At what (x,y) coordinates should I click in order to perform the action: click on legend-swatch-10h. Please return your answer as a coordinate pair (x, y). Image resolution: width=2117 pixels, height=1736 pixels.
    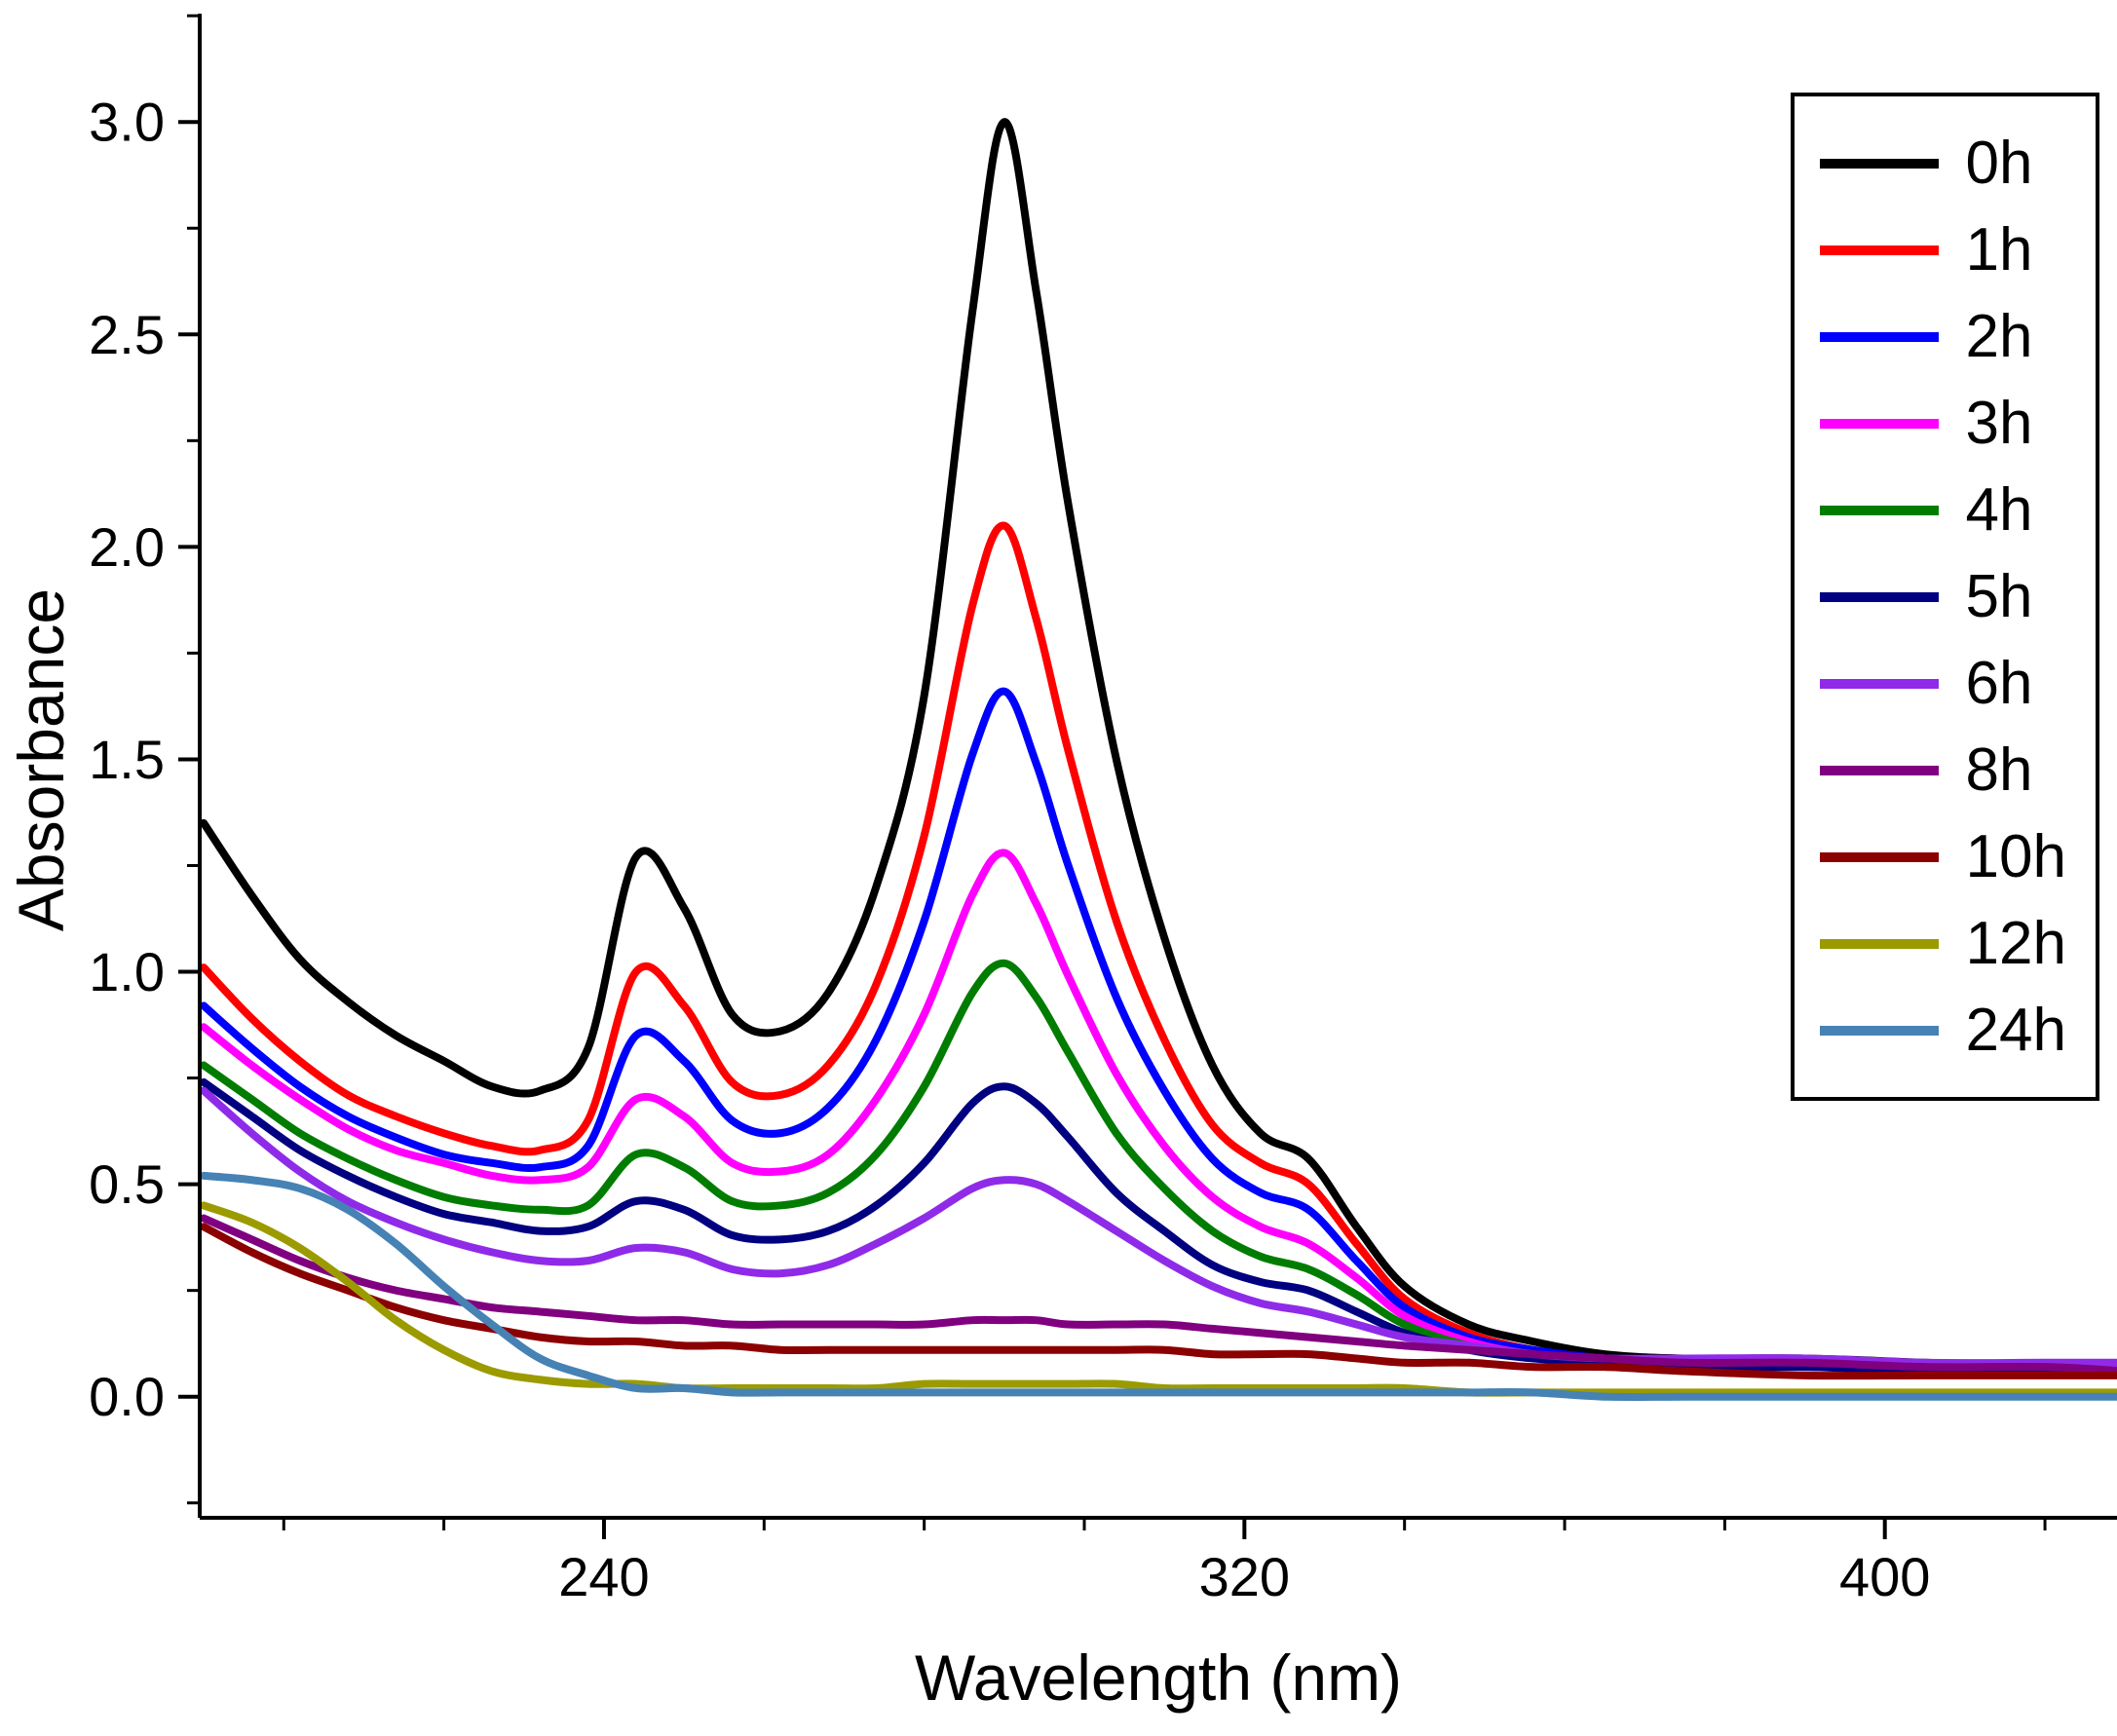
    Looking at the image, I should click on (1879, 856).